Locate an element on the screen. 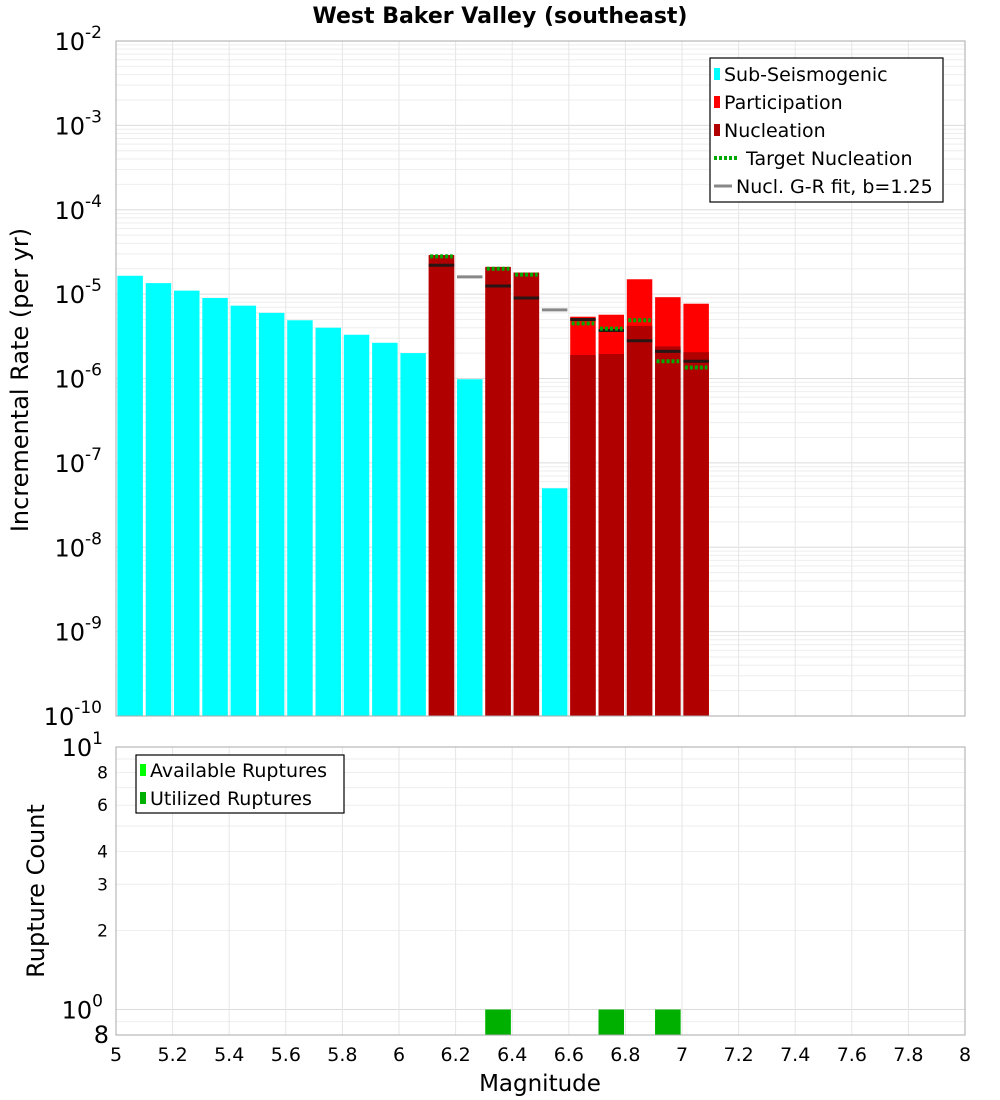 This screenshot has height=1100, width=1000. bottom-legend-label: Available Ruptures is located at coordinates (238, 771).